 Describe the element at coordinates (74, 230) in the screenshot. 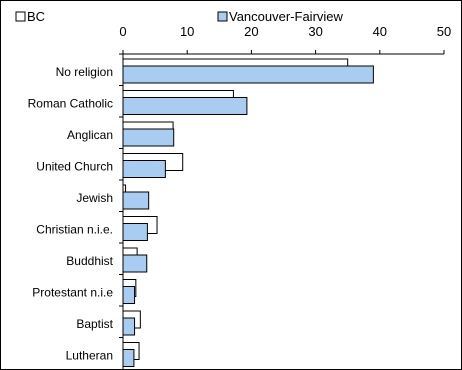

I see `category-label-5: Christian n.i.e.` at that location.